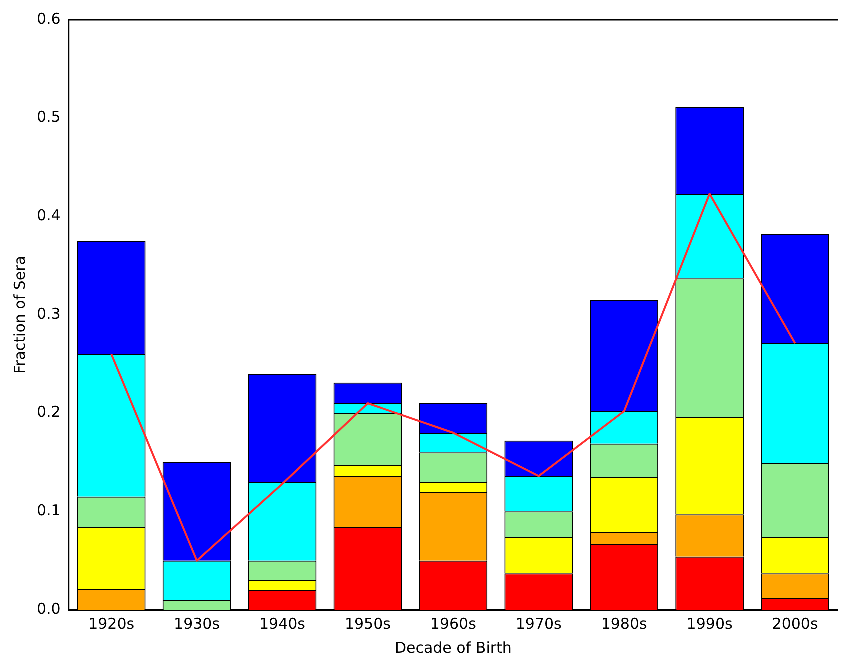 This screenshot has height=672, width=846. Describe the element at coordinates (48, 19) in the screenshot. I see `y-tick-label: 0.6` at that location.